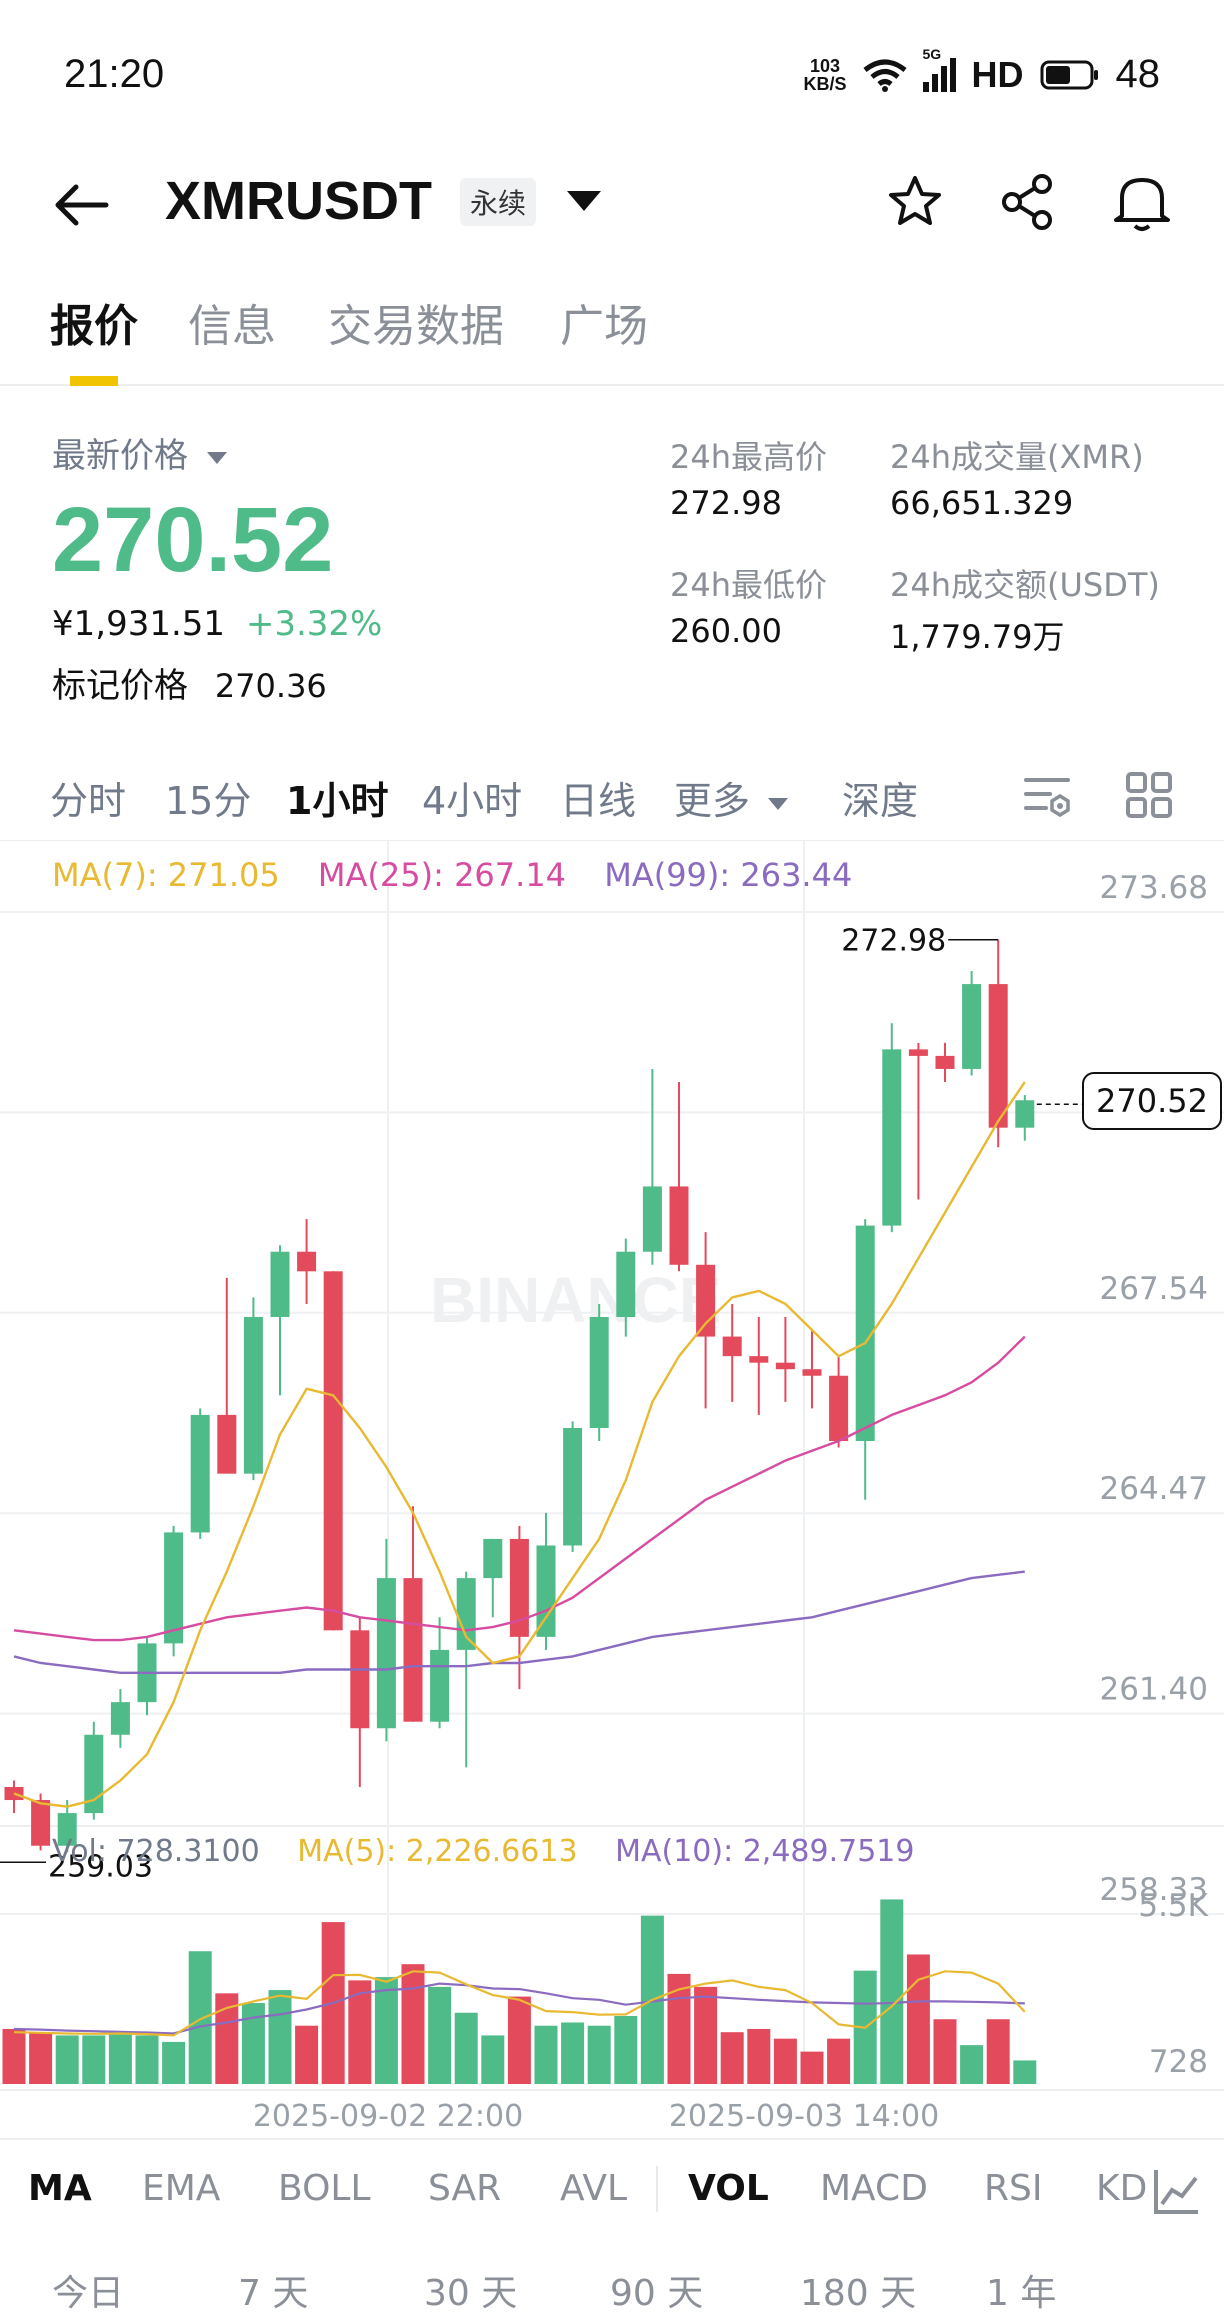  I want to click on more-dropdown-icon, so click(778, 803).